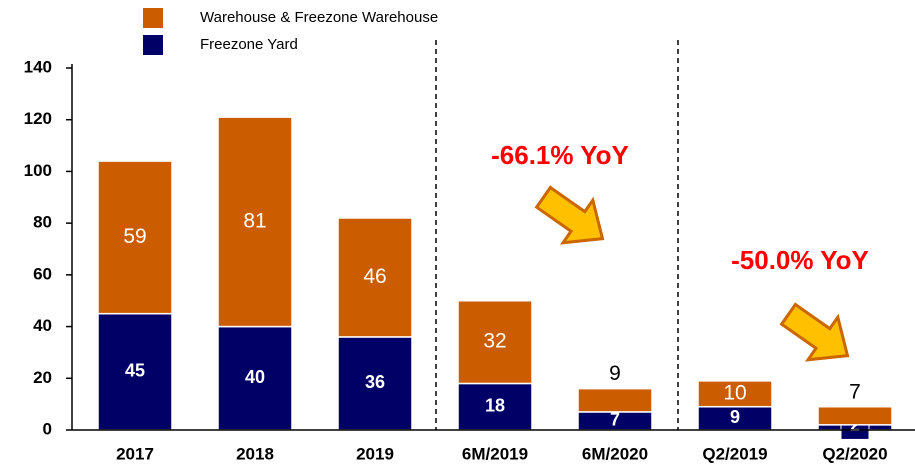  Describe the element at coordinates (319, 17) in the screenshot. I see `legend-label: Warehouse & Freezone Warehouse` at that location.